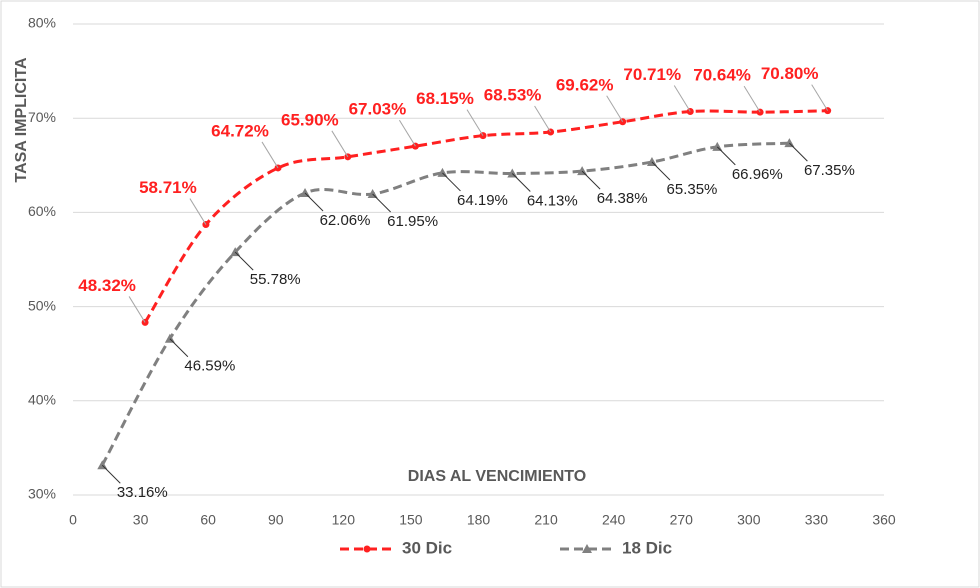  Describe the element at coordinates (107, 285) in the screenshot. I see `data-label: 48.32%` at that location.